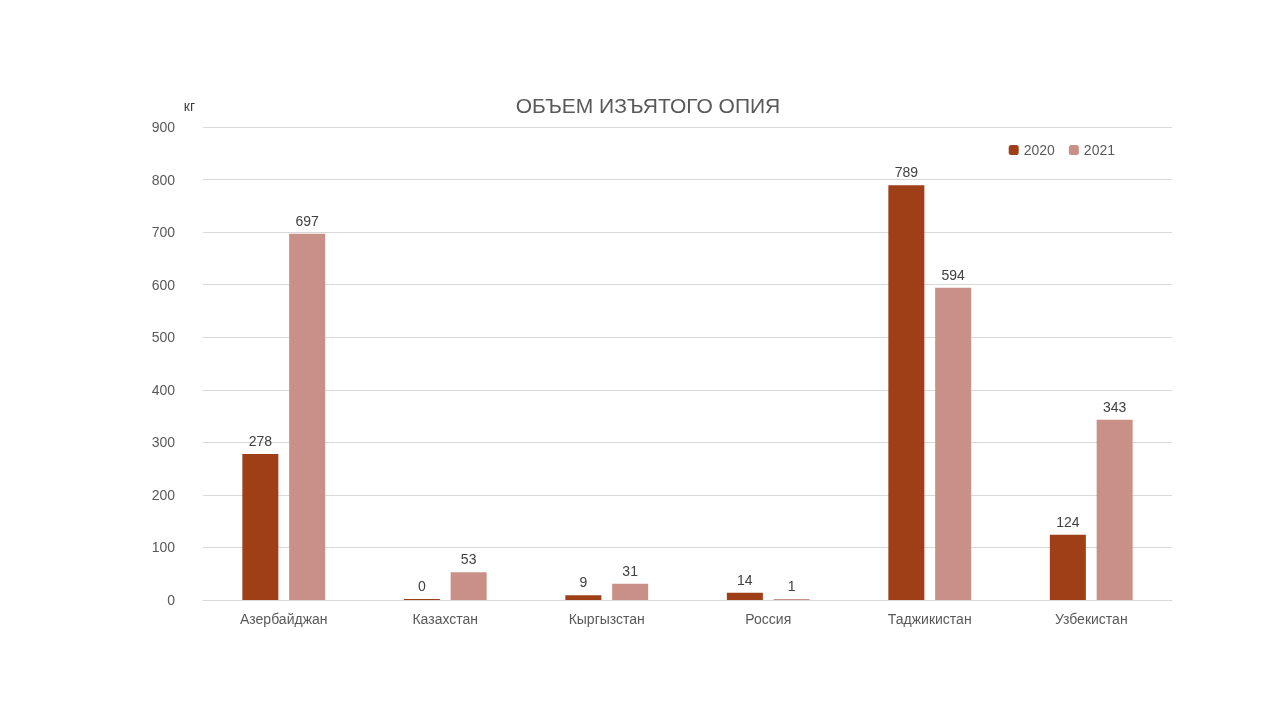 This screenshot has width=1280, height=720. I want to click on chart-title: ОБЪЕМ ИЗЪЯТОГО ОПИЯ, so click(648, 105).